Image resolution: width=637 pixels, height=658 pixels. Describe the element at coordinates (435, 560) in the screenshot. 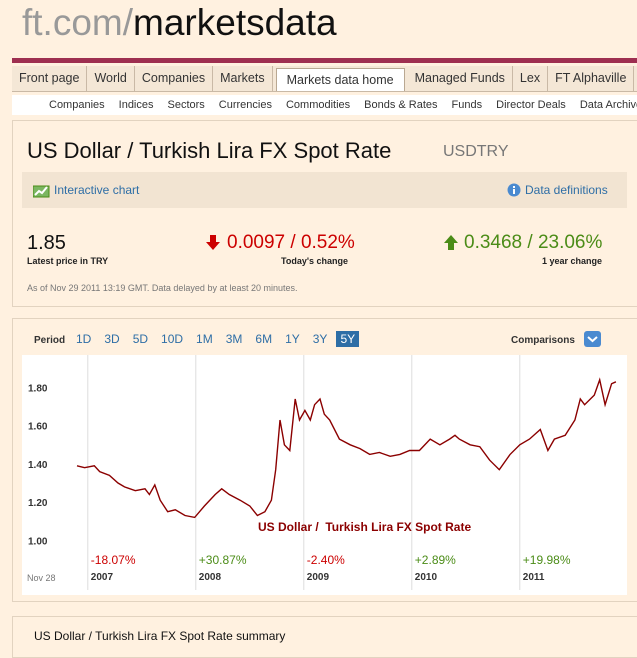

I see `annual-change: +2.89%` at that location.